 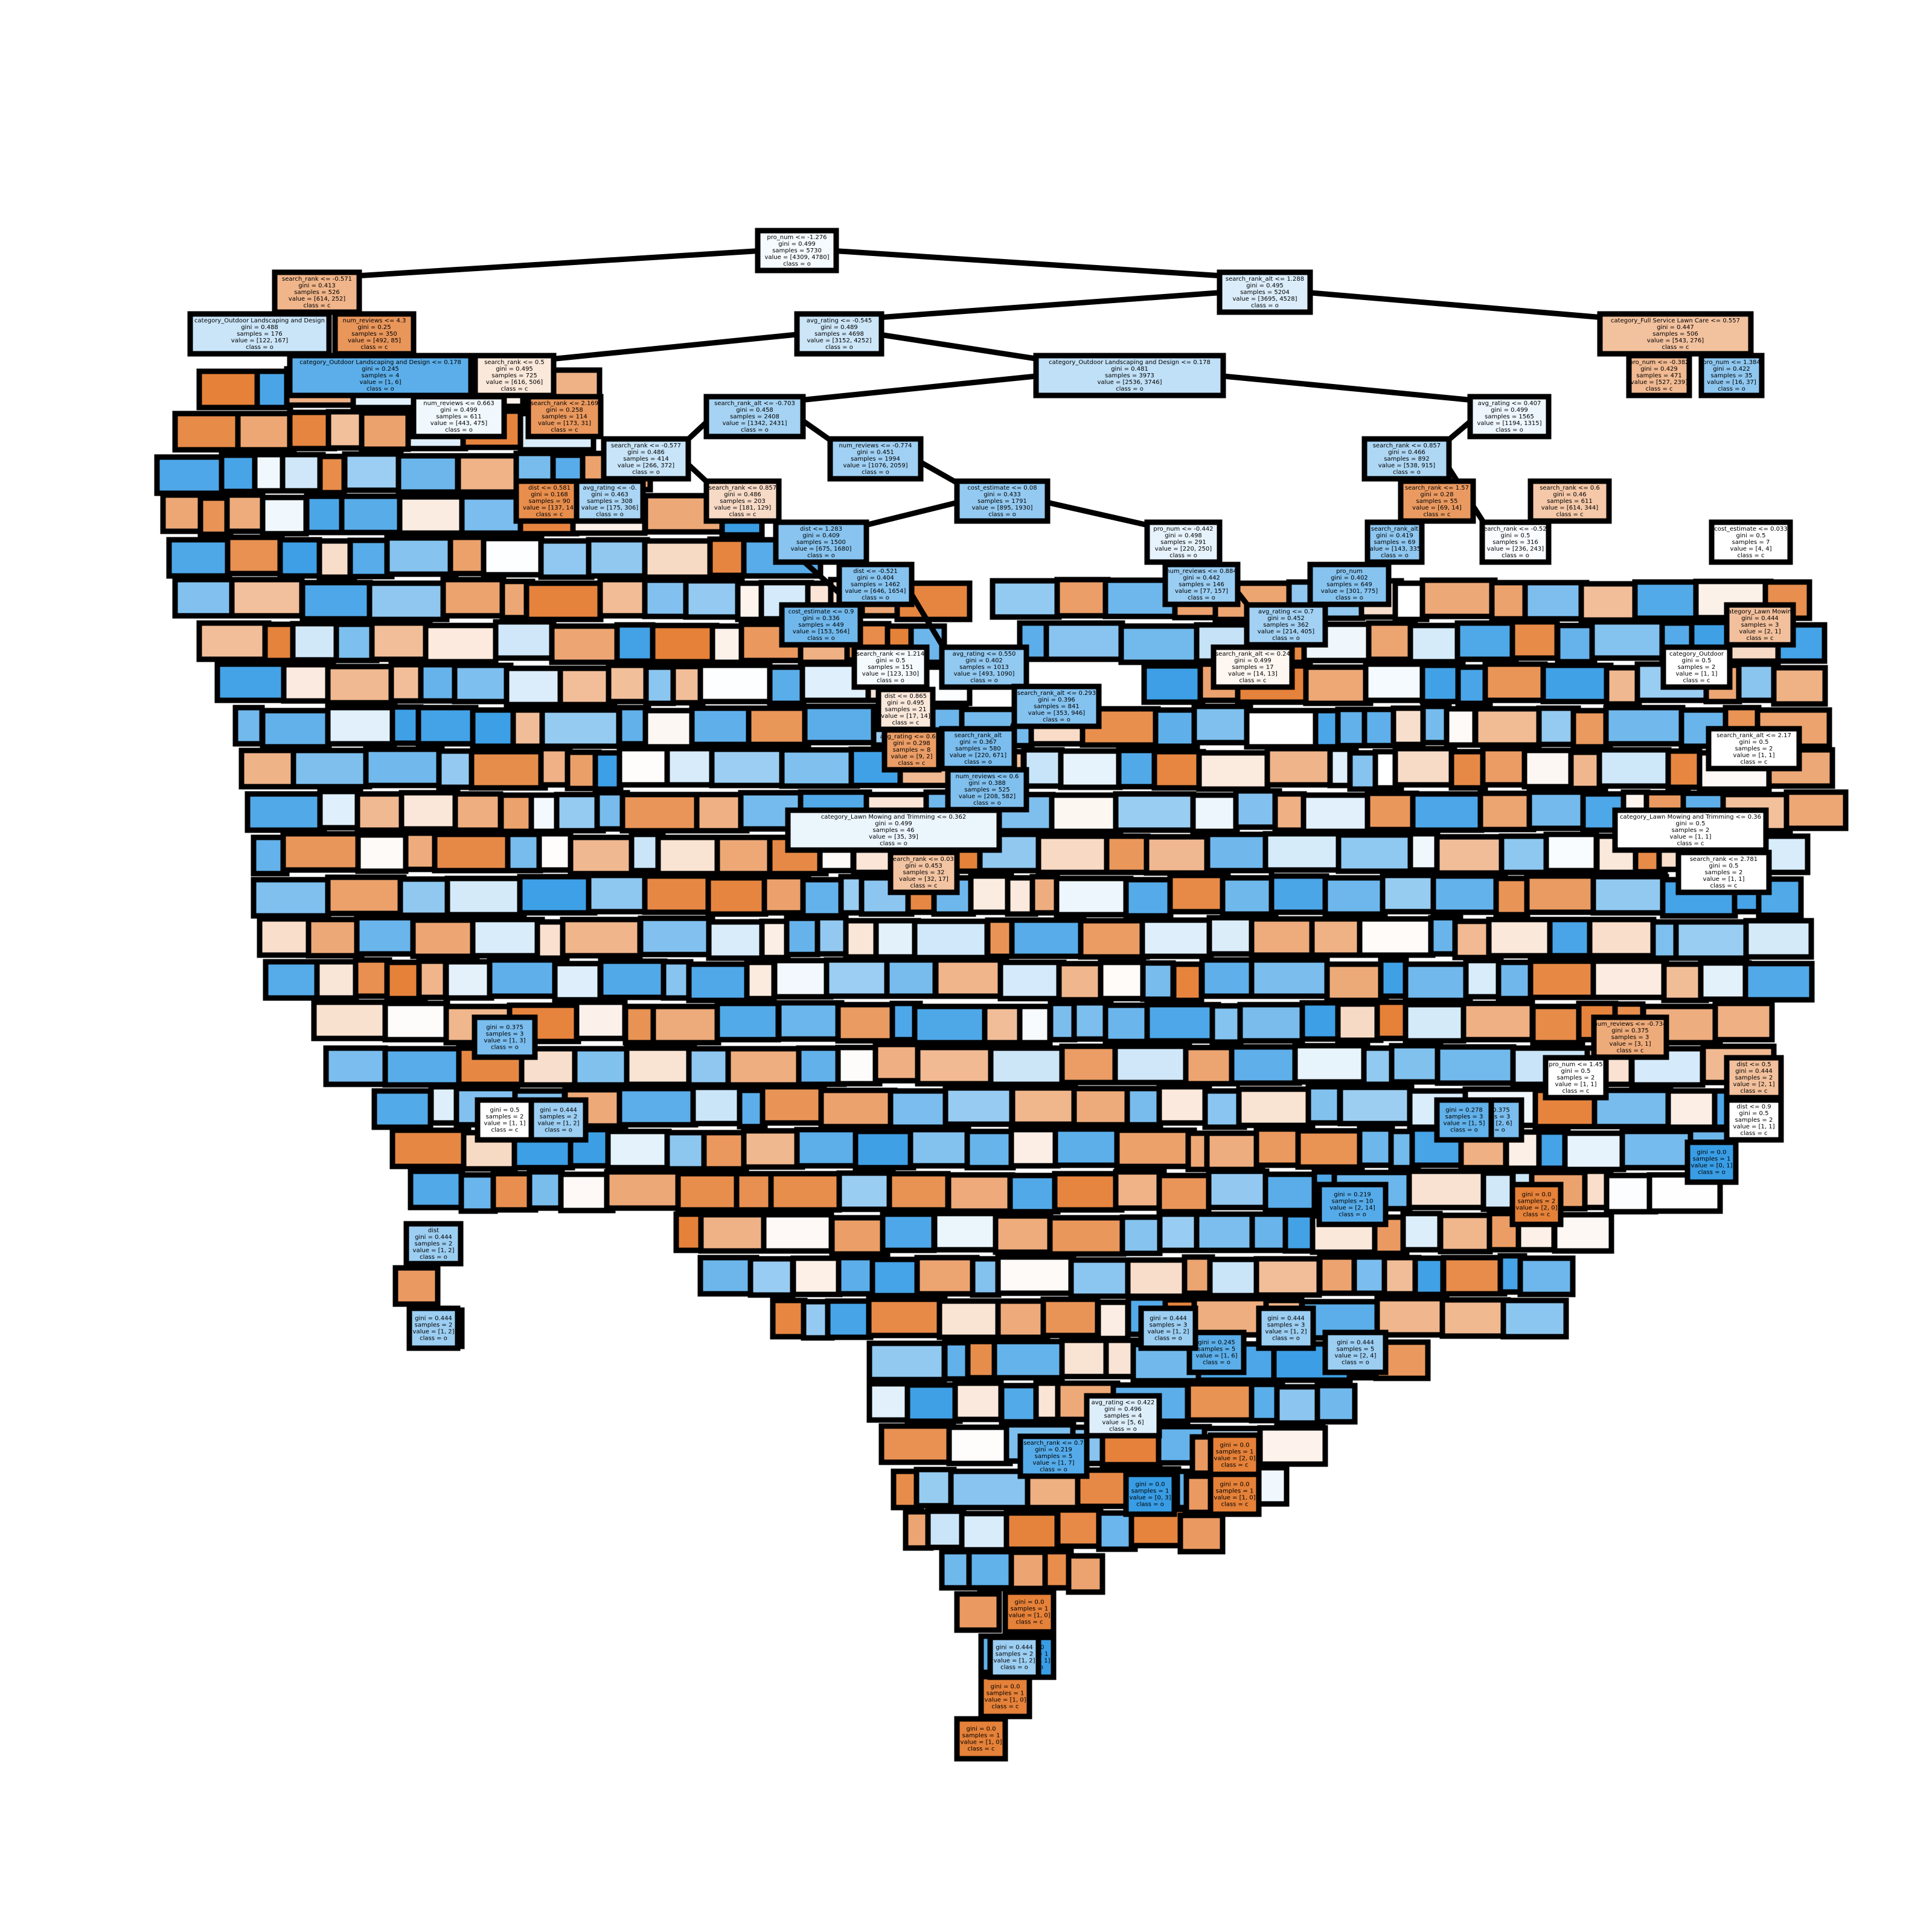 I want to click on node-label-line: category_Outdoor, so click(x=1696, y=654).